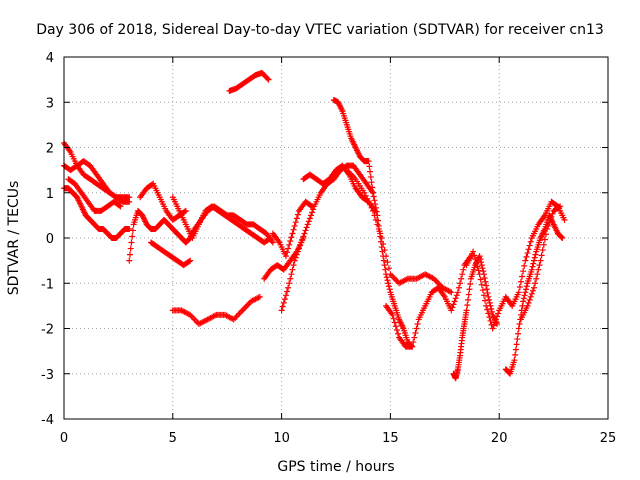  I want to click on series-arc-q, so click(399, 231).